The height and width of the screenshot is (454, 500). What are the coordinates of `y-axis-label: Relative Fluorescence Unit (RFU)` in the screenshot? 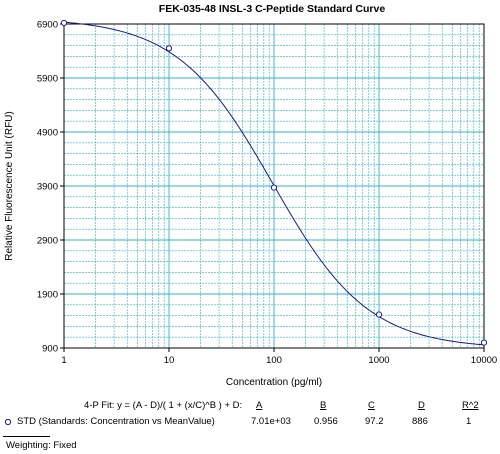 It's located at (9, 186).